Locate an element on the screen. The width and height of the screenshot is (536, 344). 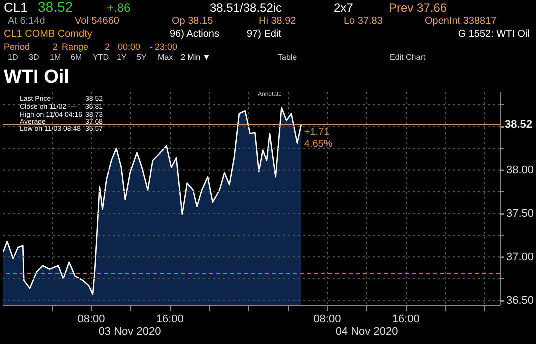
ref-line-label: 38.52 is located at coordinates (519, 125).